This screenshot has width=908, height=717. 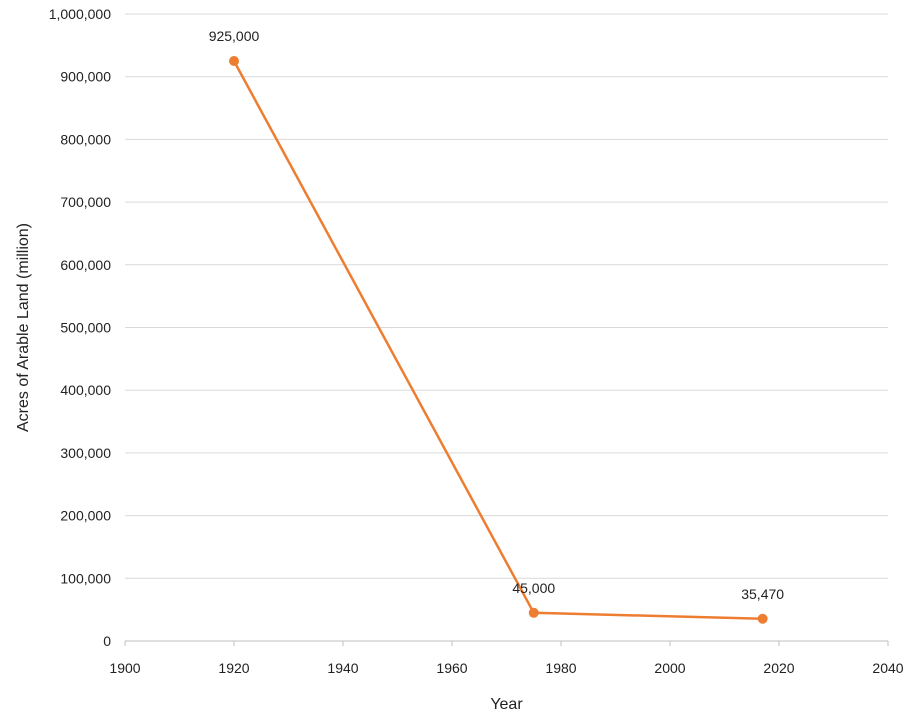 I want to click on x-axis-tick-labels: 1900 1920 1940 1960 1980 2000 2020 2040, so click(x=506, y=658).